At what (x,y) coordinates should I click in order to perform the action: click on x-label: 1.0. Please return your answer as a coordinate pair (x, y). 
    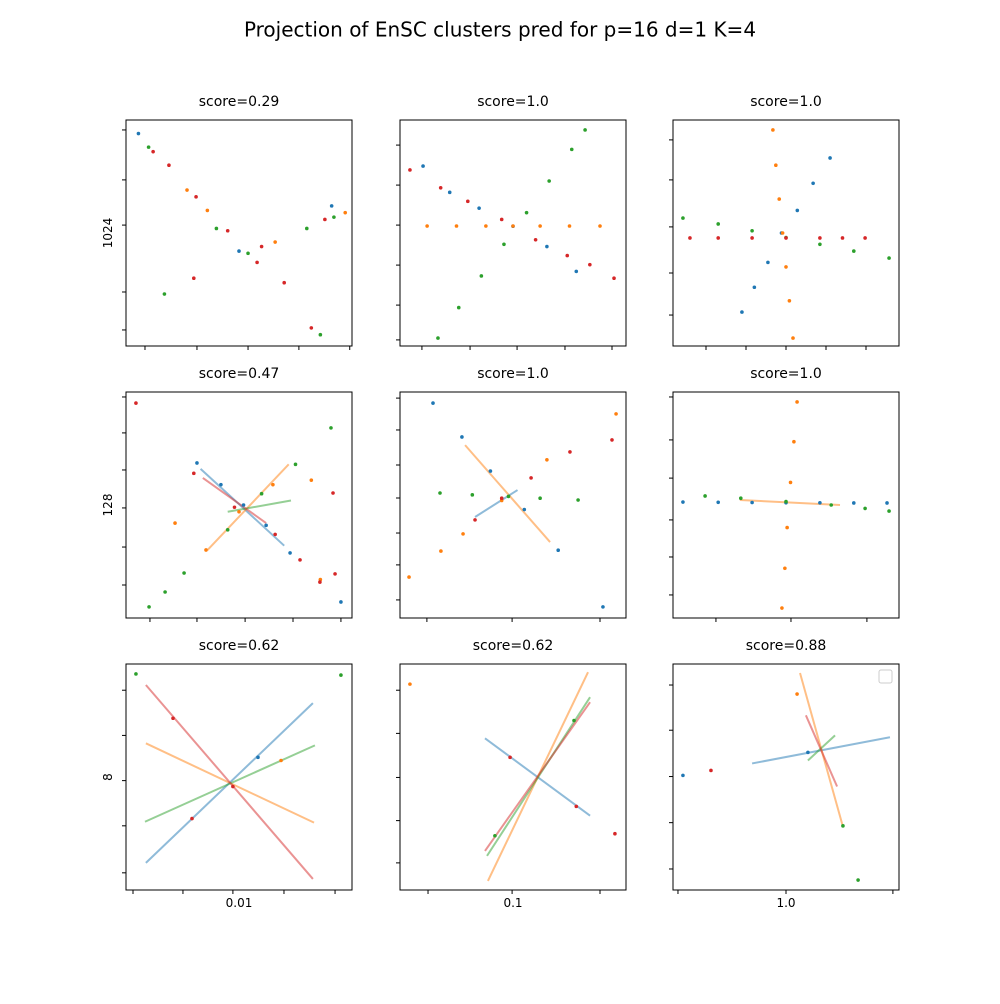
    Looking at the image, I should click on (785, 903).